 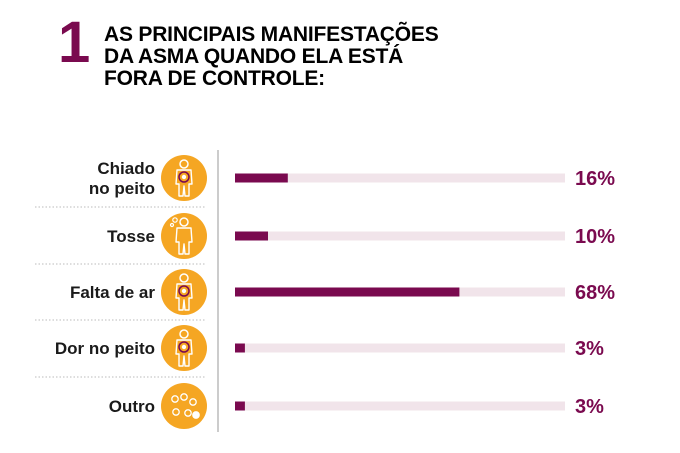 I want to click on title-line-2: DA ASMA QUANDO ELA ESTÁ, so click(x=254, y=56).